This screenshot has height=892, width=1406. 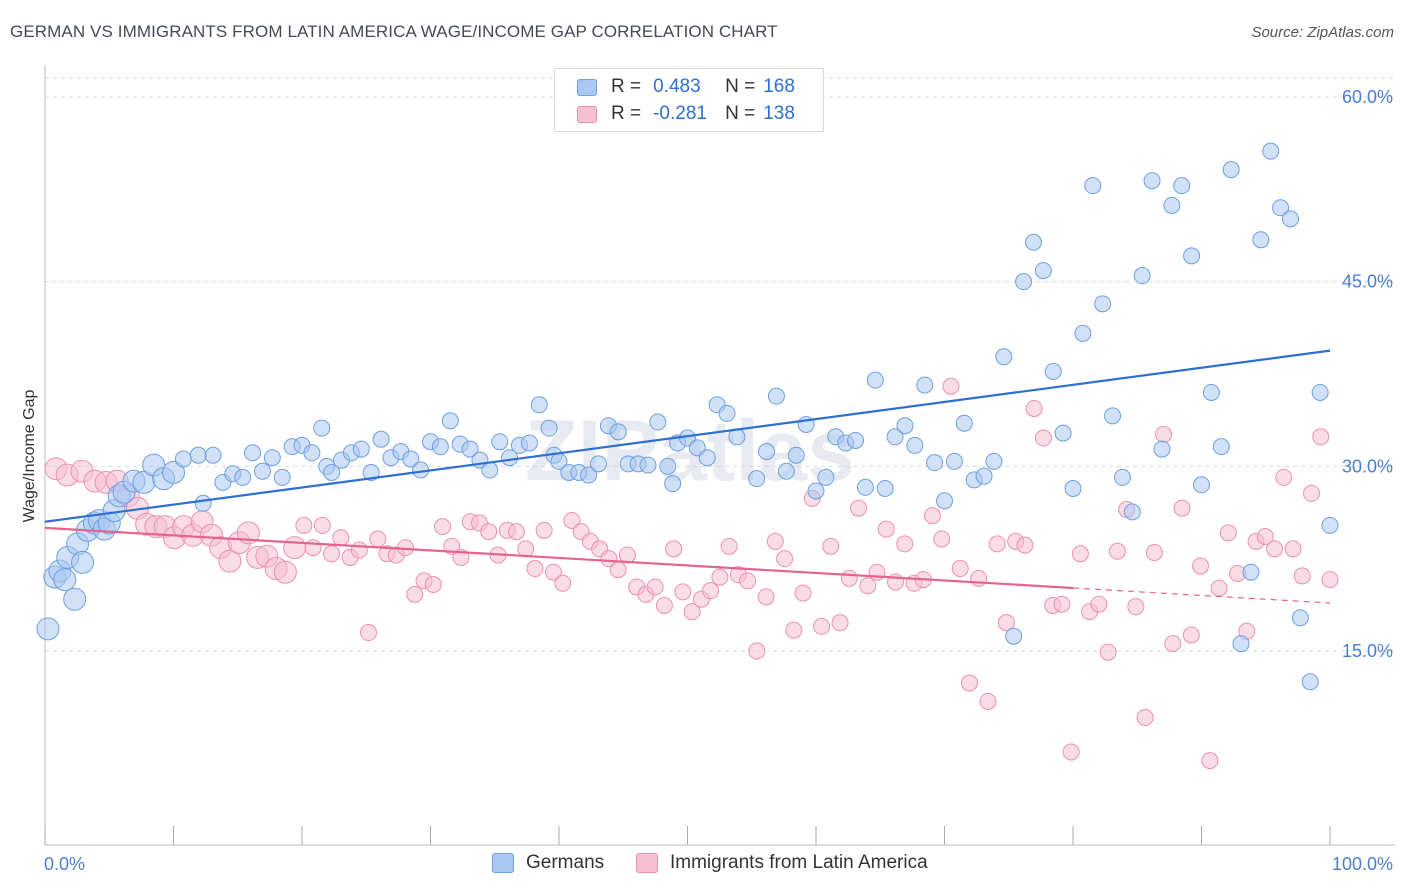 I want to click on latin-america-trend-extension, so click(x=1201, y=595).